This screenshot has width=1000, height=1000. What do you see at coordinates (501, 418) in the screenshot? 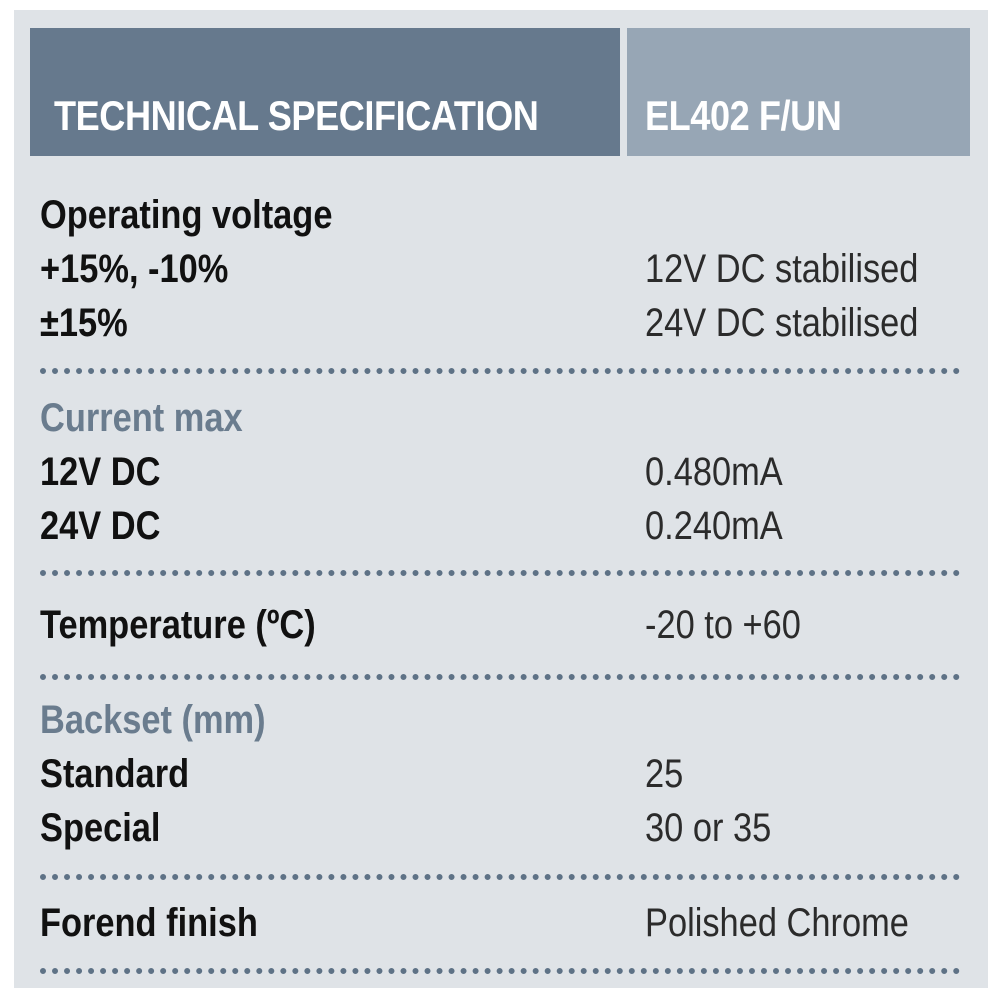
I see `current-heading-row: Current max` at bounding box center [501, 418].